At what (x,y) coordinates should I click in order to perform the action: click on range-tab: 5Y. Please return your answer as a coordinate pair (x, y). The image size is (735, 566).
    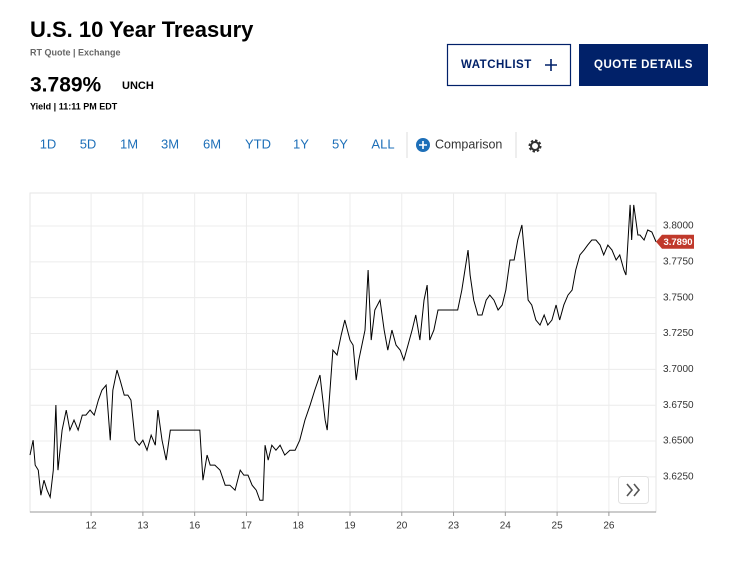
    Looking at the image, I should click on (340, 143).